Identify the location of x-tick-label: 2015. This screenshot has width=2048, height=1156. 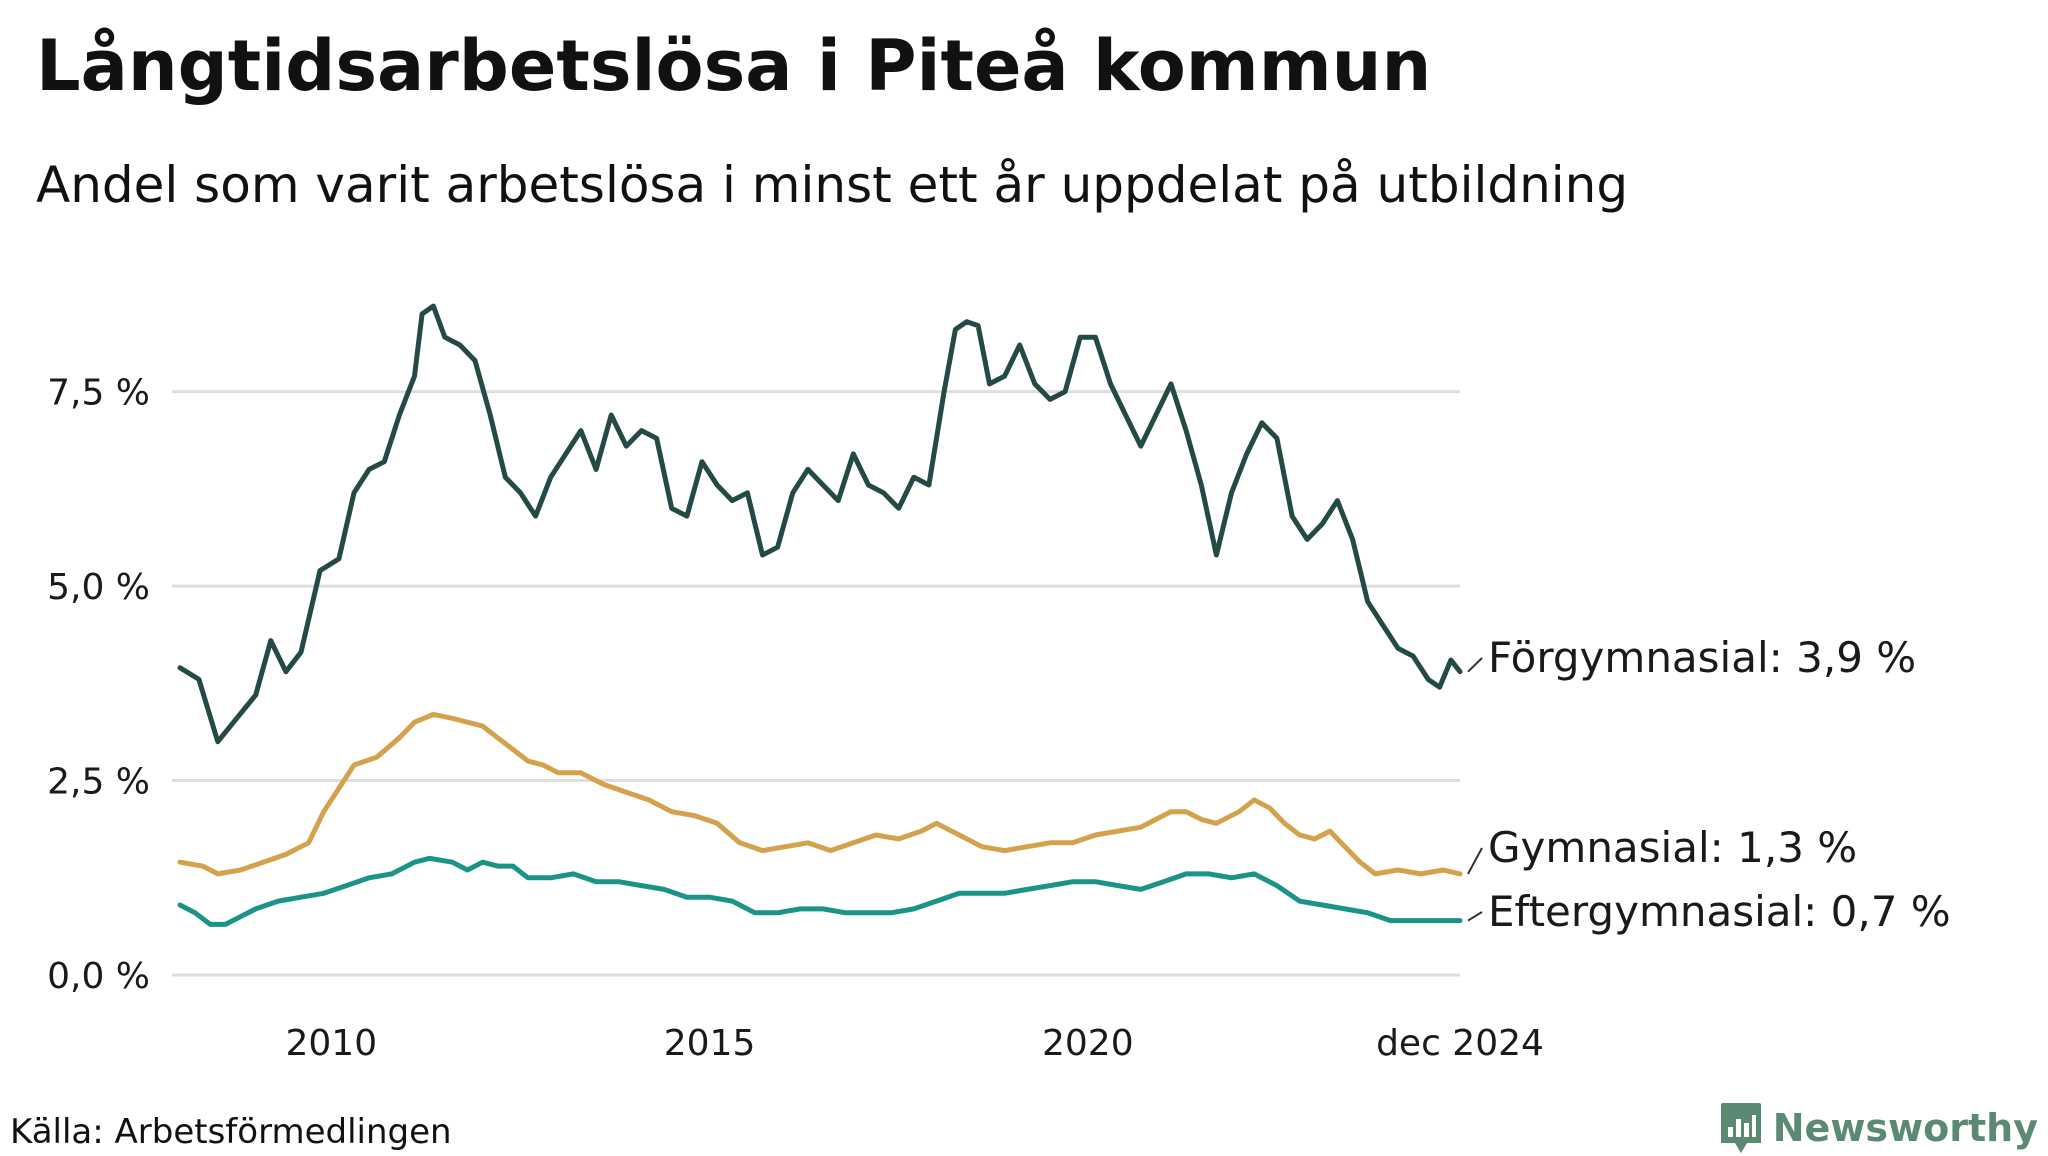
(710, 1043).